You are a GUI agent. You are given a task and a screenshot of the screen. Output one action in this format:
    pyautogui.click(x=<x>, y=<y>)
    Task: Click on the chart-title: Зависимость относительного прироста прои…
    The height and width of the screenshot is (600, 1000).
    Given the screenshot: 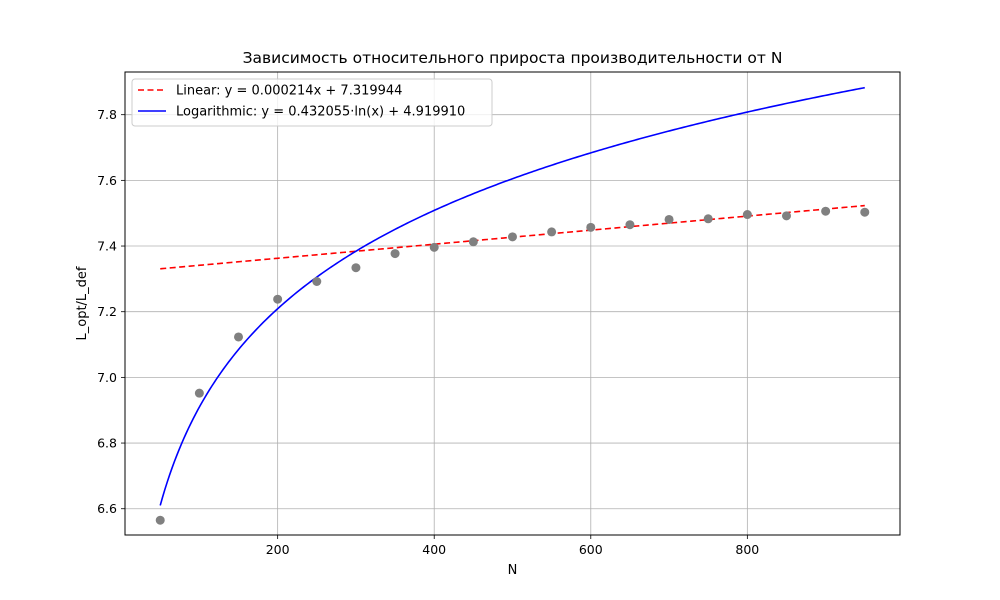 What is the action you would take?
    pyautogui.click(x=513, y=58)
    